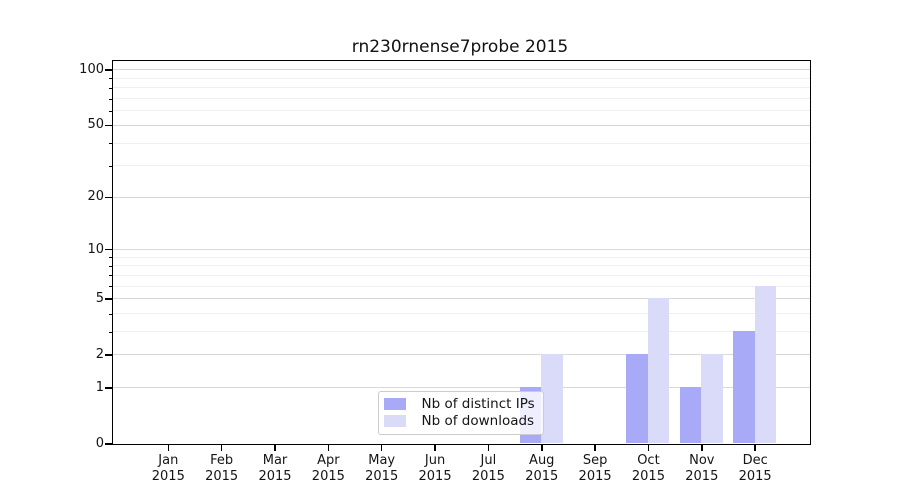  I want to click on x-tick-label: Jan 2015, so click(168, 469).